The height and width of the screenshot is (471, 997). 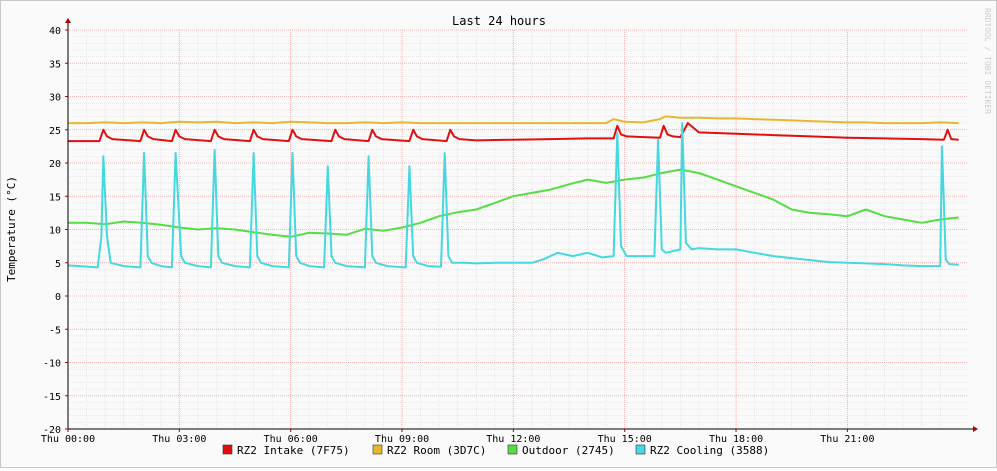 What do you see at coordinates (847, 439) in the screenshot?
I see `x-tick-label: Thu 21:00` at bounding box center [847, 439].